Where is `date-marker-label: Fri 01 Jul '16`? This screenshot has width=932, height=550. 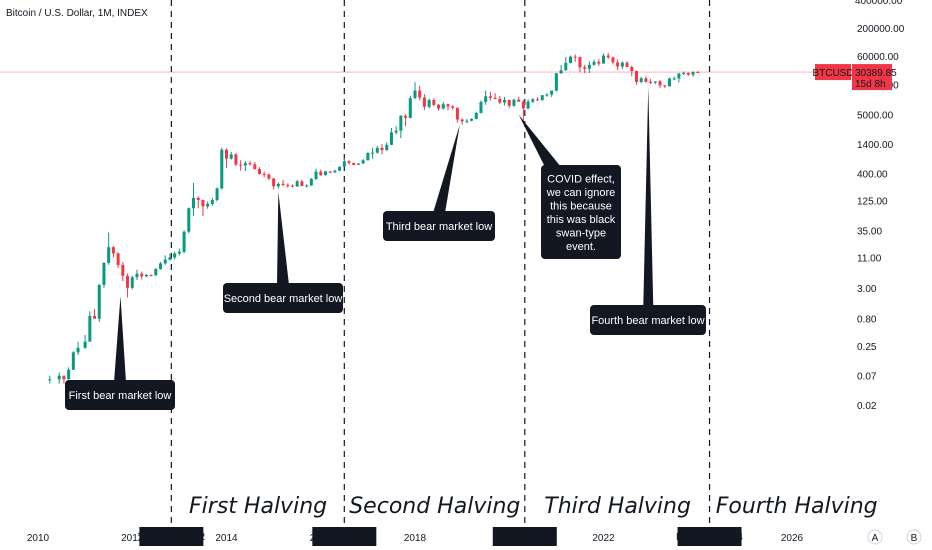
date-marker-label: Fri 01 Jul '16 is located at coordinates (344, 537).